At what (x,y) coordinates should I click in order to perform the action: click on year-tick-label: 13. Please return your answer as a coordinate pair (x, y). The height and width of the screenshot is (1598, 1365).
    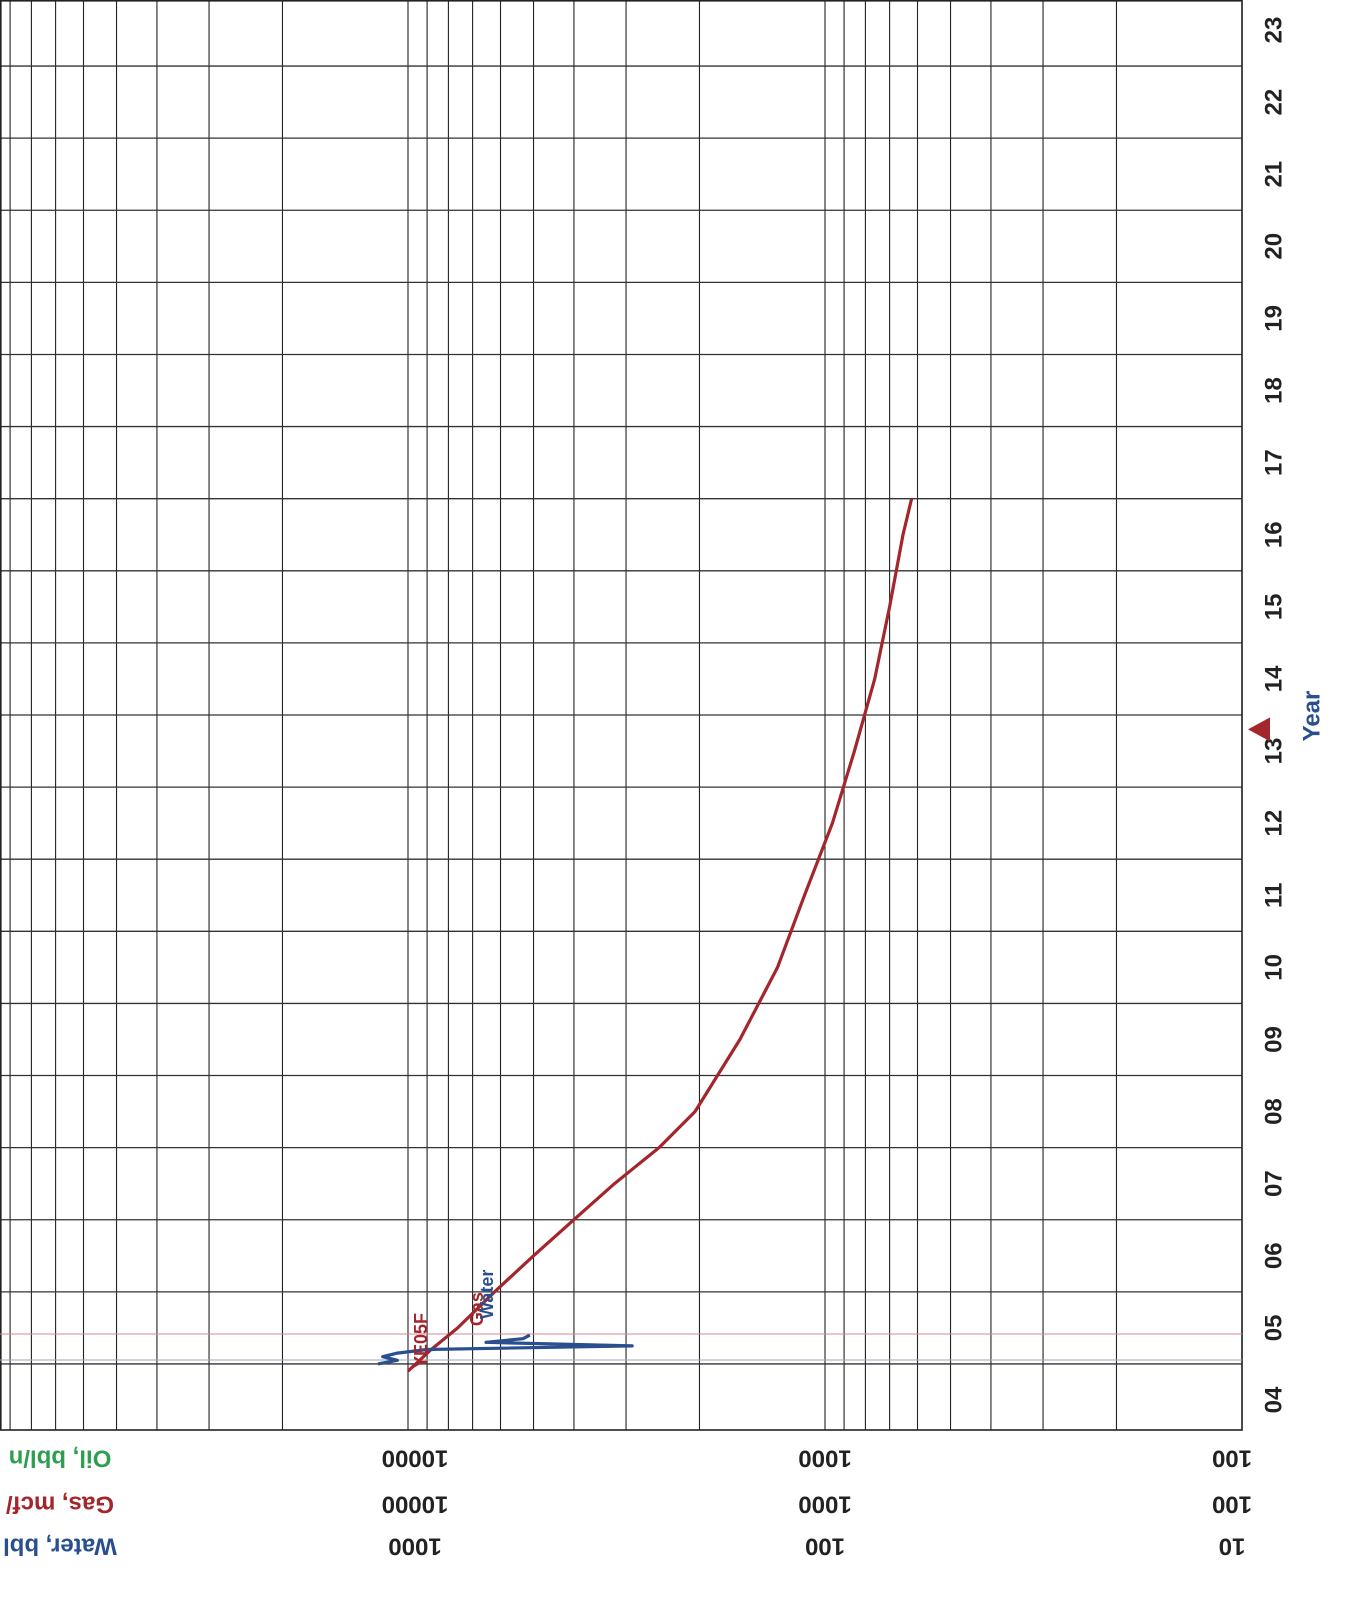
    Looking at the image, I should click on (1273, 751).